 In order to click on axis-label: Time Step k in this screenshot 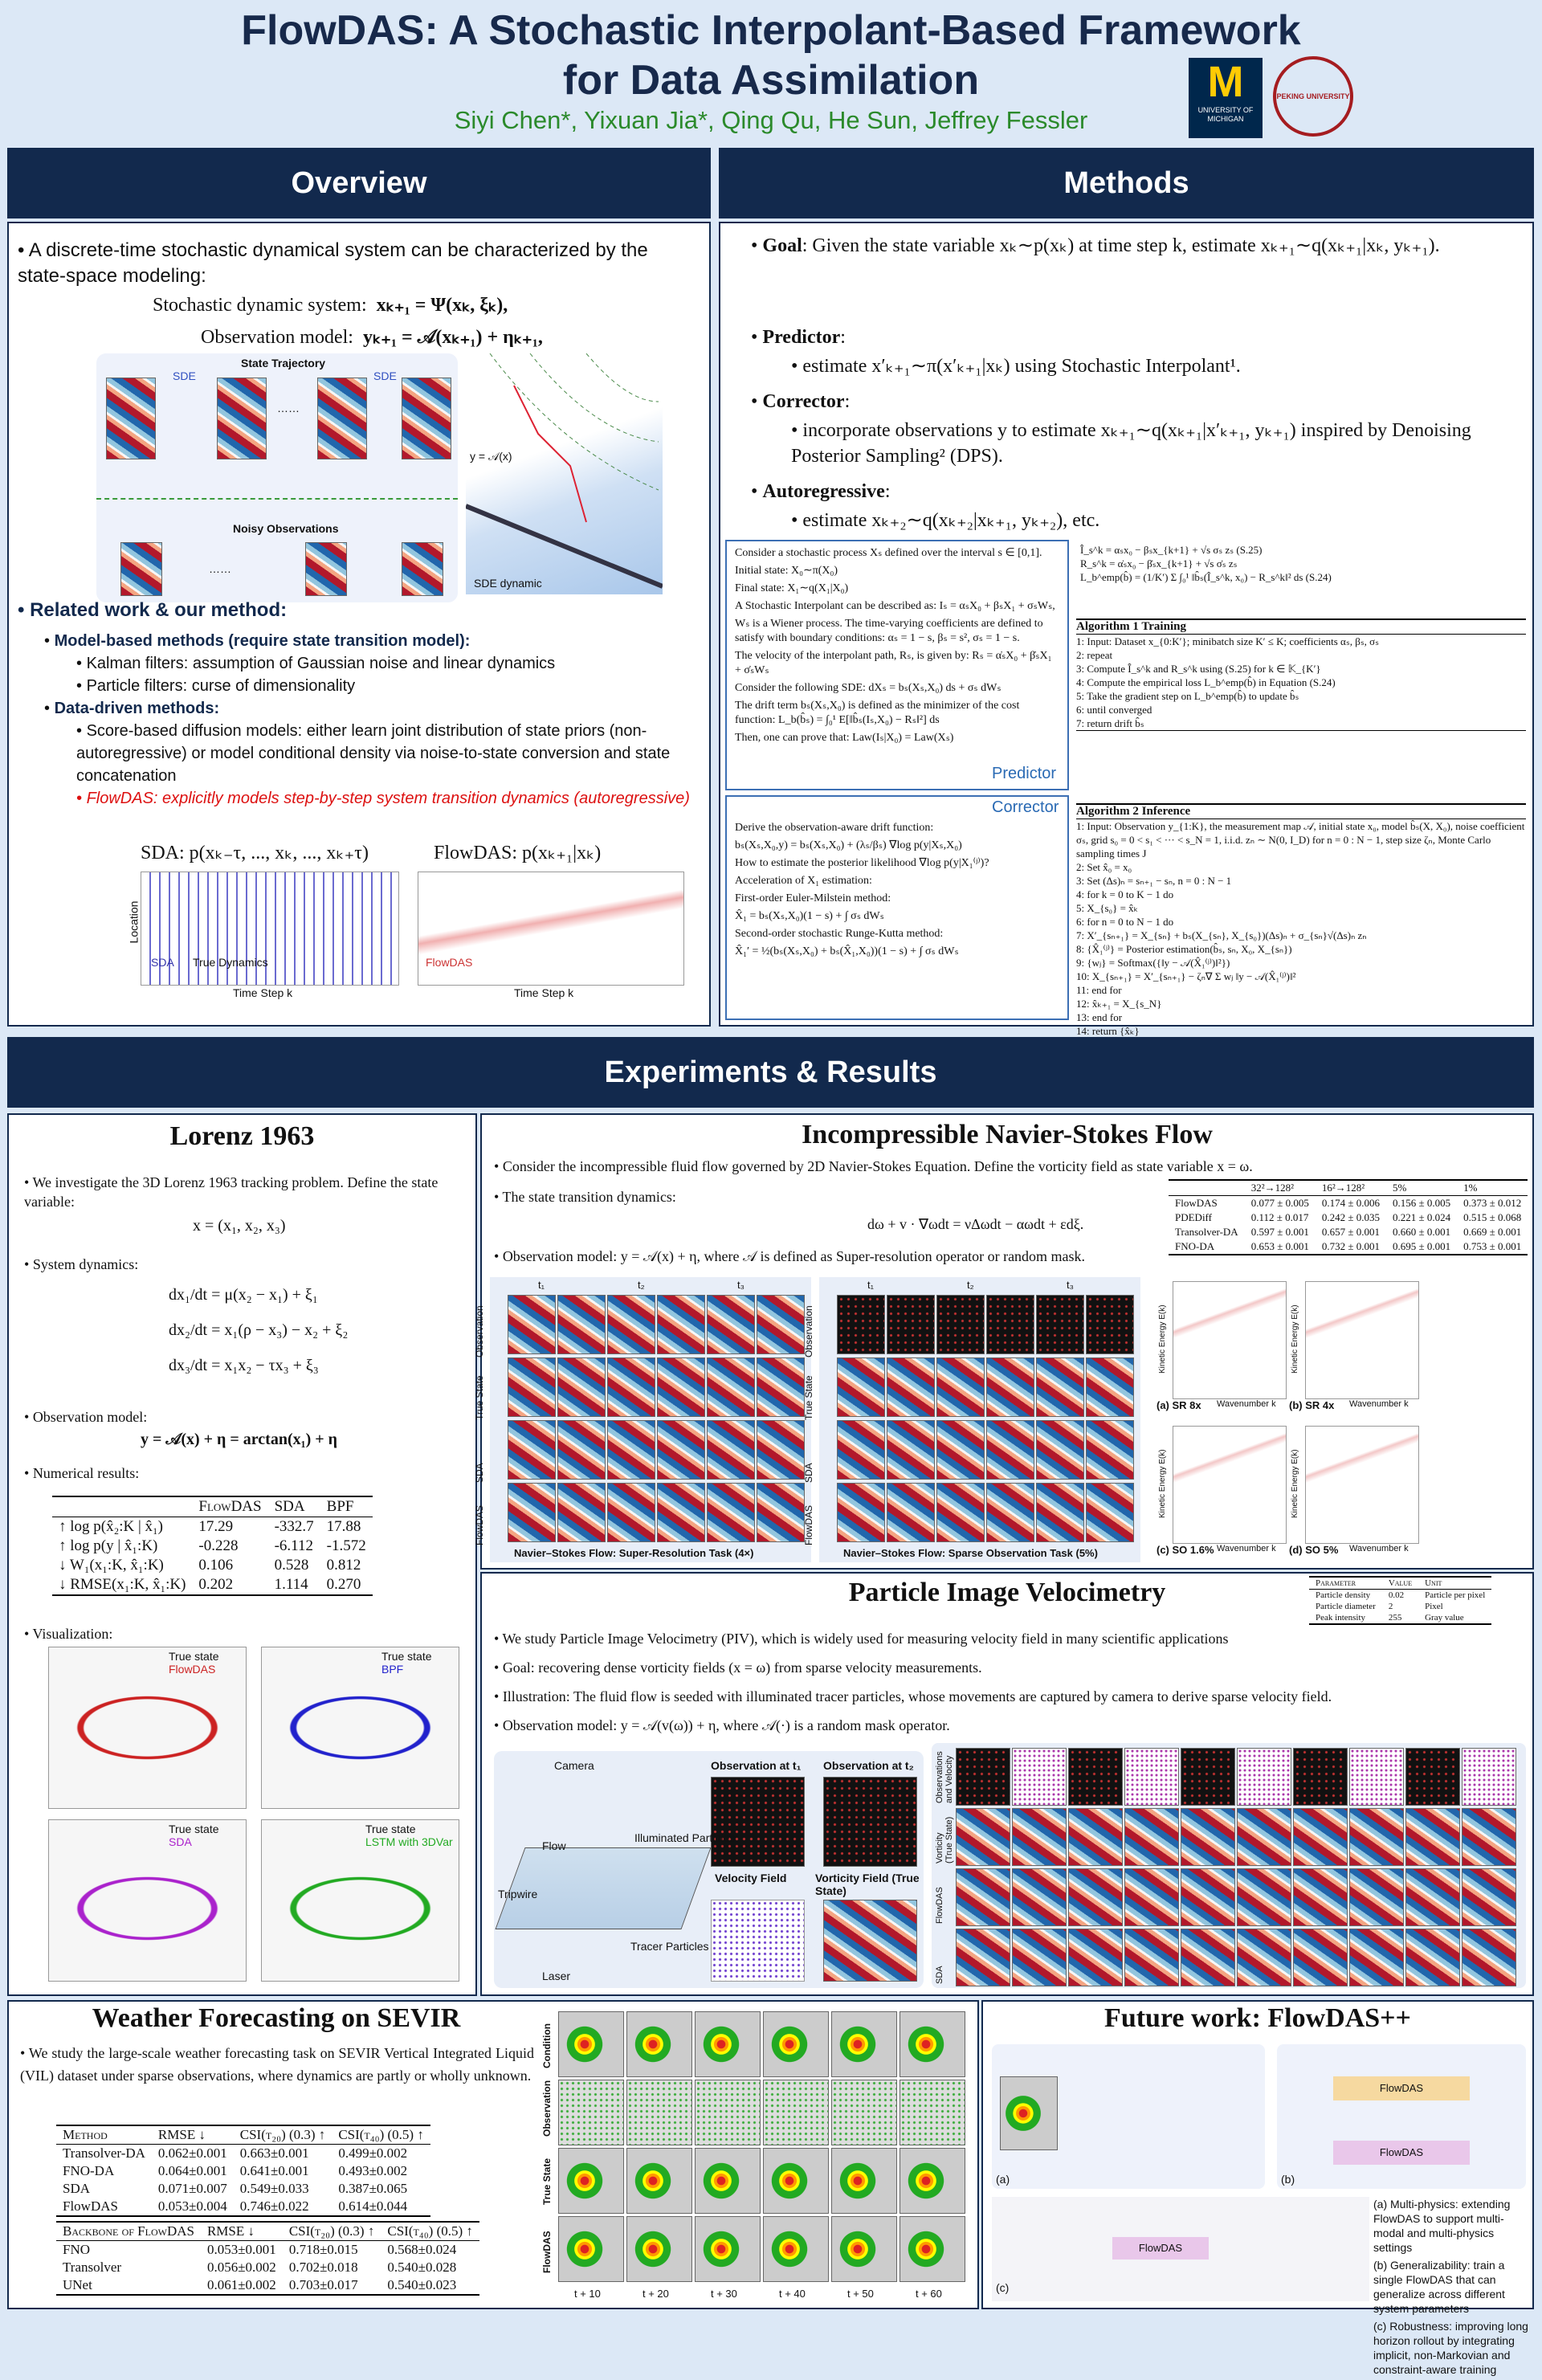, I will do `click(544, 992)`.